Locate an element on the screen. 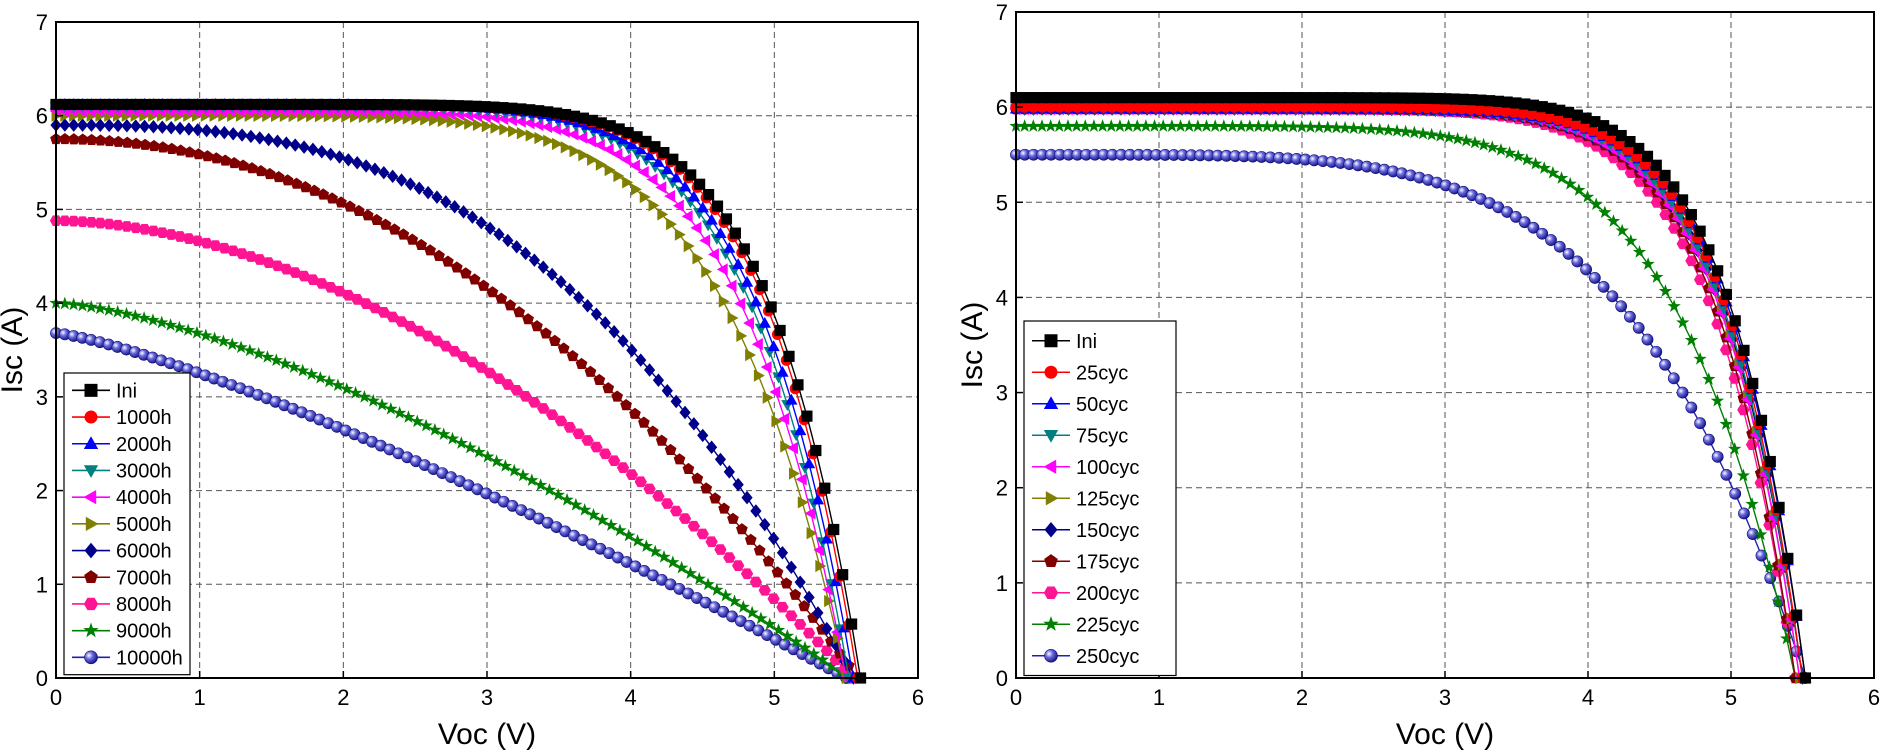 The height and width of the screenshot is (752, 1882). legend-label: 250cyc is located at coordinates (1107, 657).